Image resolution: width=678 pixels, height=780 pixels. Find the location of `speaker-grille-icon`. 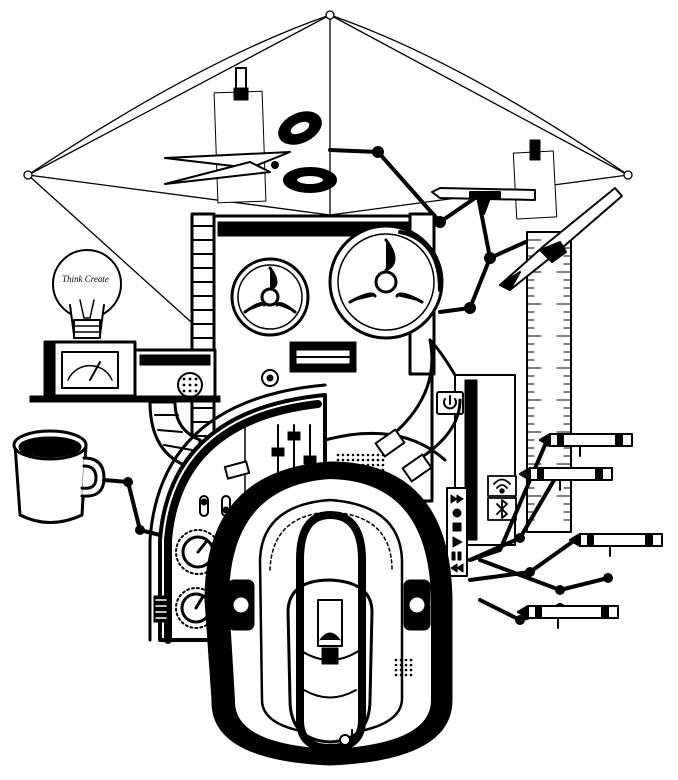

speaker-grille-icon is located at coordinates (190, 385).